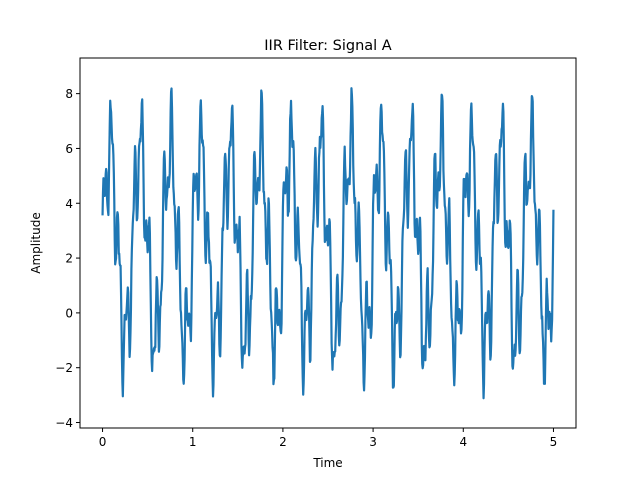  Describe the element at coordinates (36, 243) in the screenshot. I see `y-axis-label: Amplitude` at that location.